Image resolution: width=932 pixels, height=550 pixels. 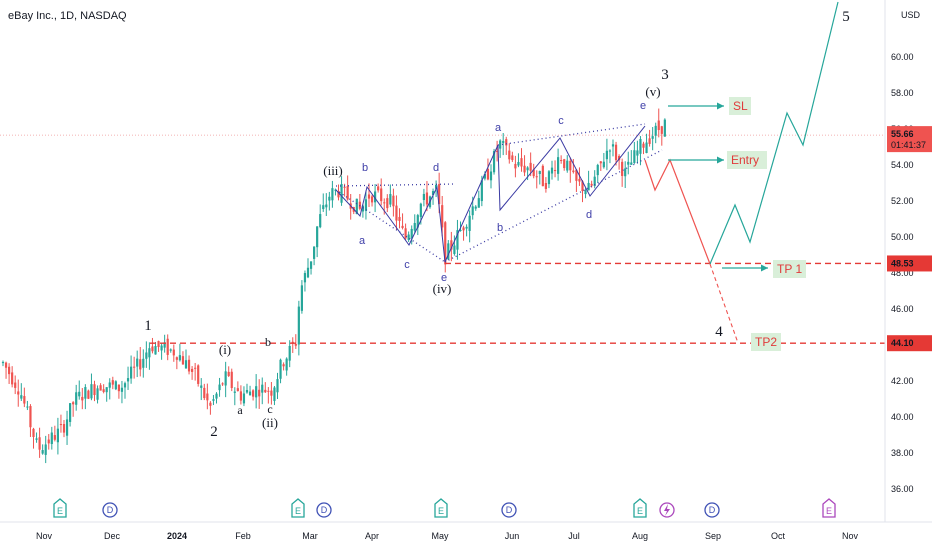 I want to click on lightning-icon, so click(x=667, y=510).